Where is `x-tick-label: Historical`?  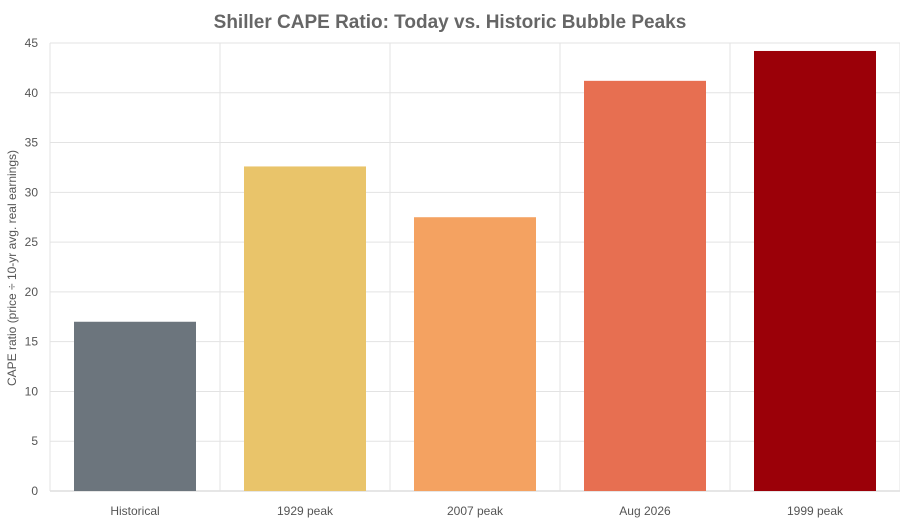 x-tick-label: Historical is located at coordinates (134, 511).